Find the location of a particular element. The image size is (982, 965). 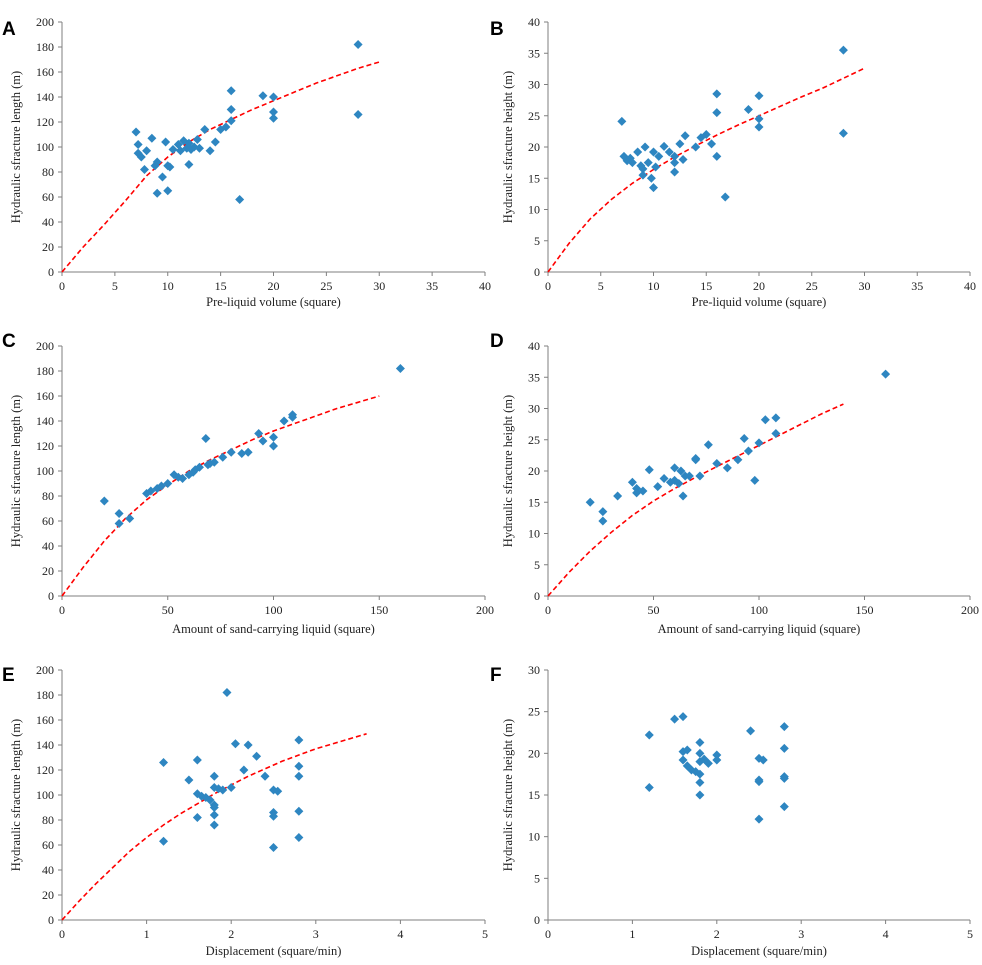

chart-a-x-tick-label: 30 is located at coordinates (379, 286).